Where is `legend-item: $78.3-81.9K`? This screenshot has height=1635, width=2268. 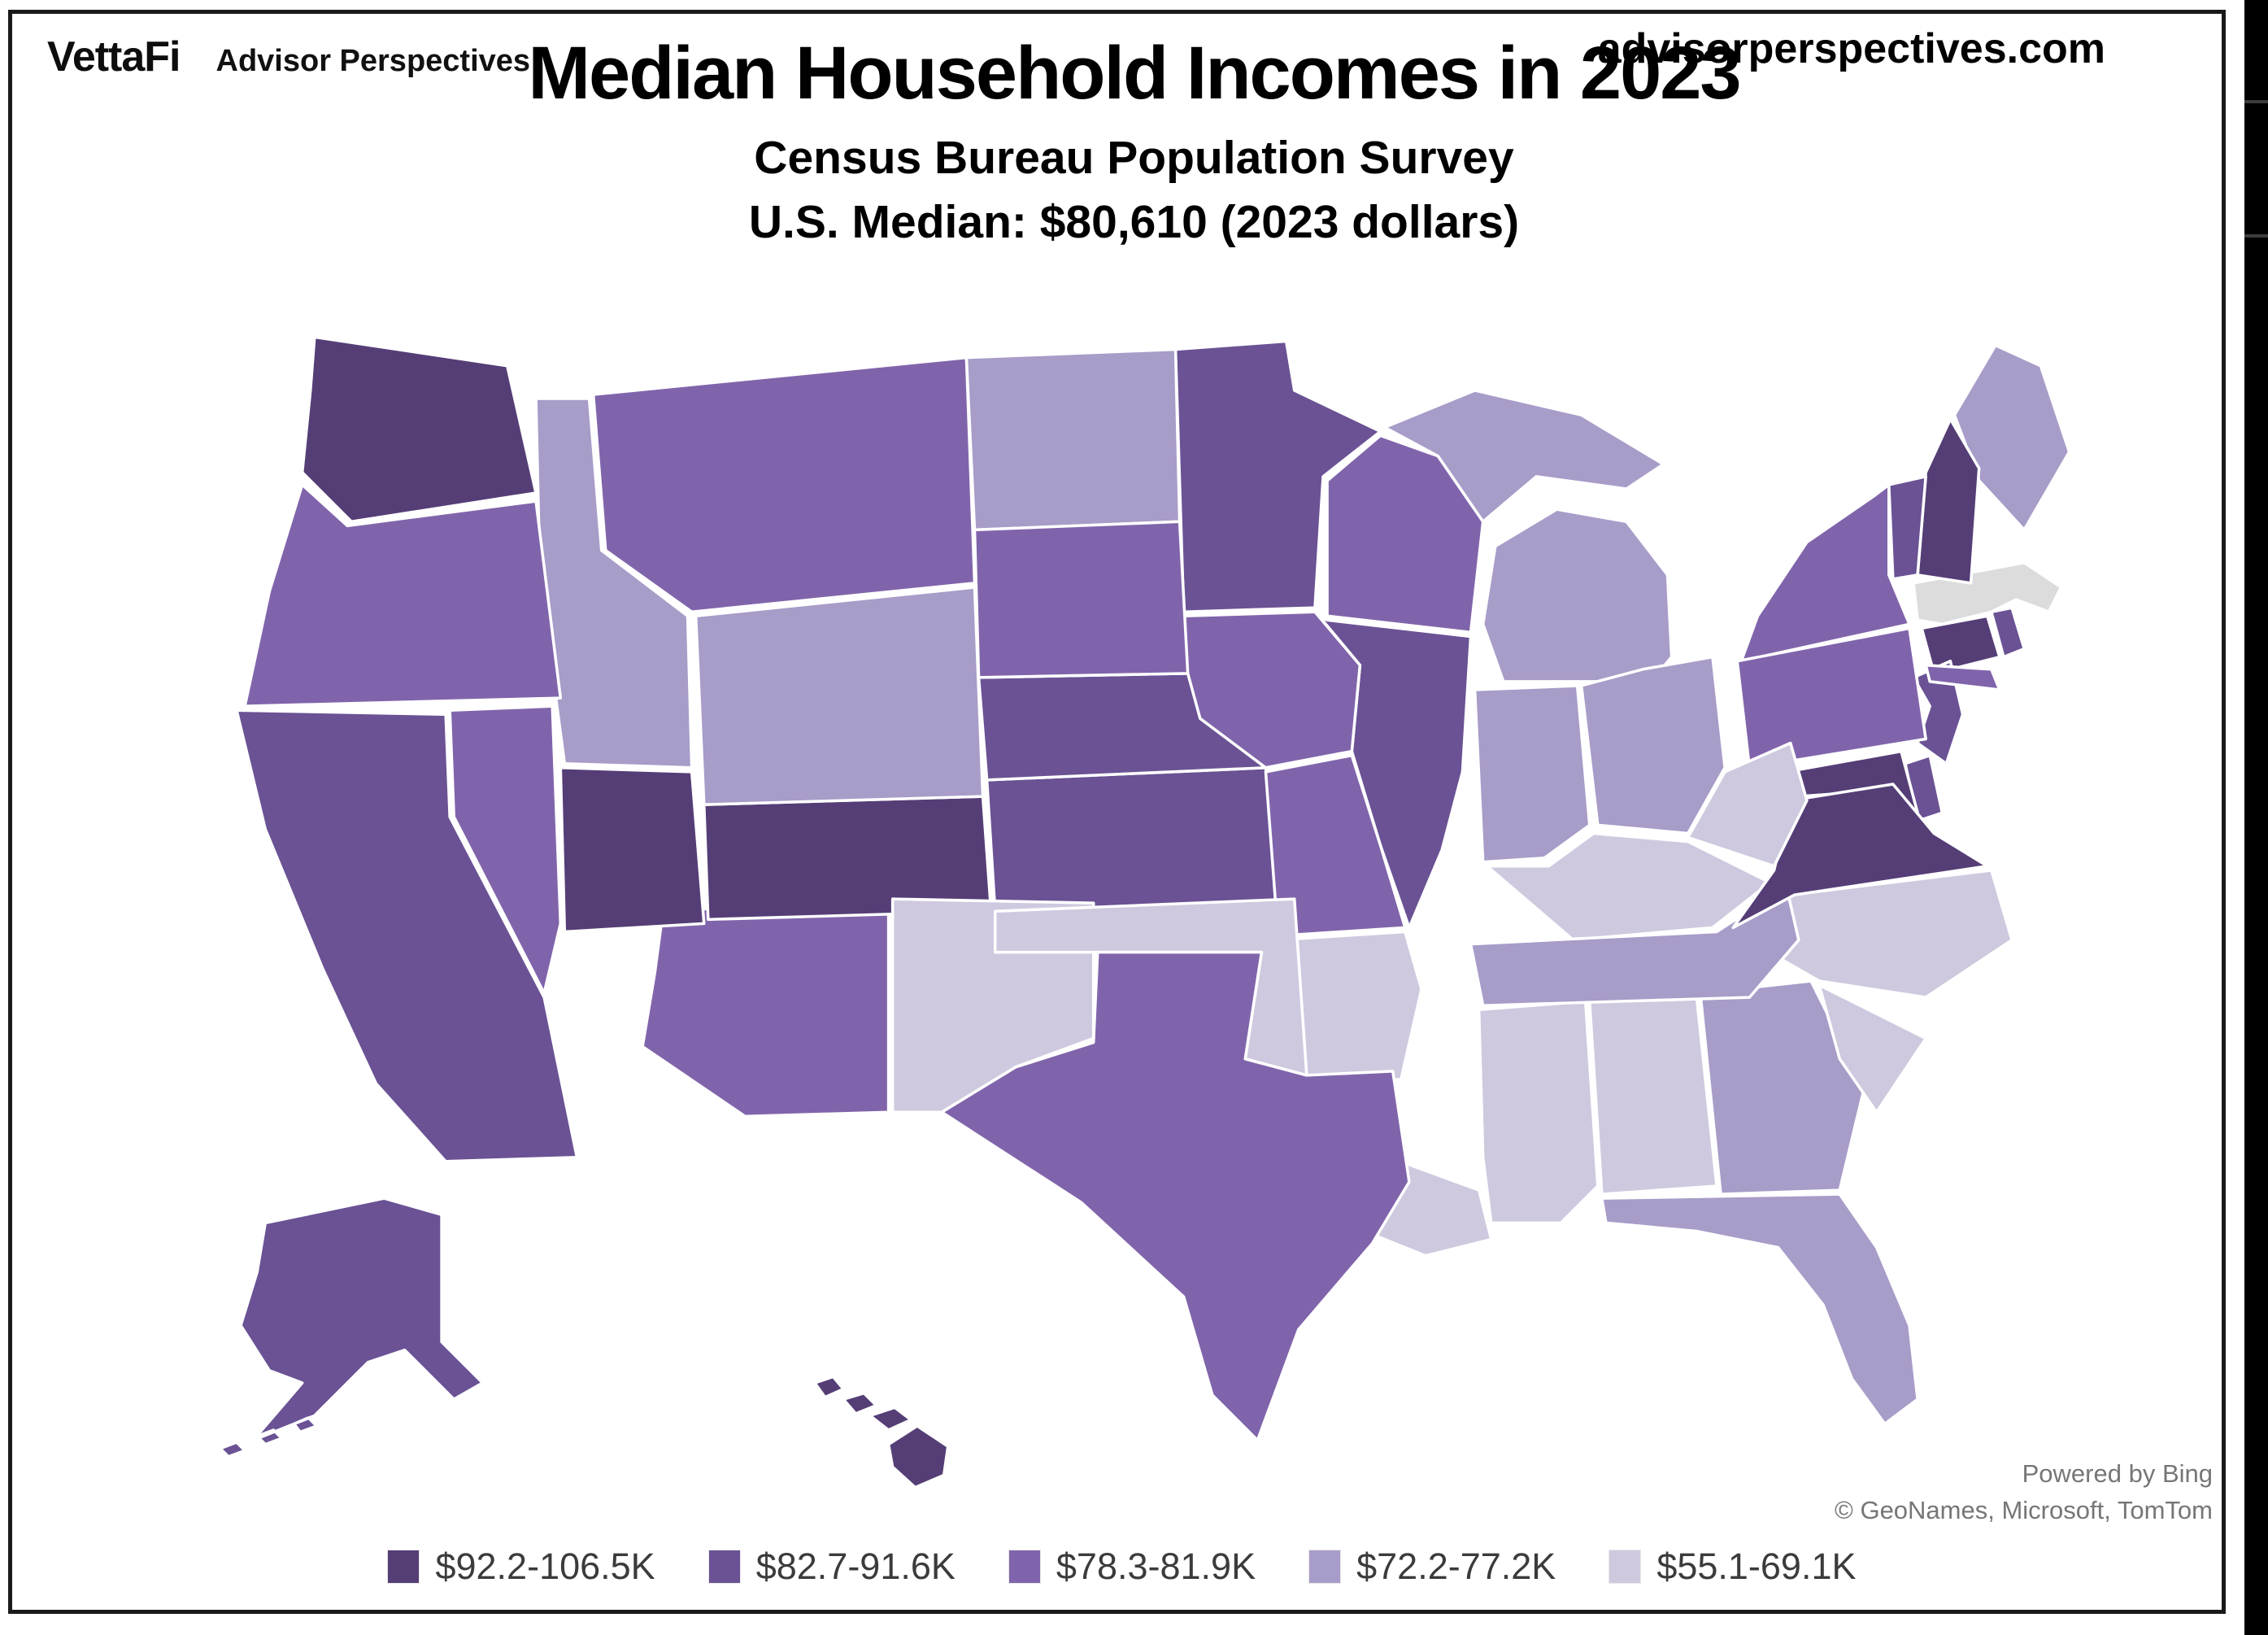 legend-item: $78.3-81.9K is located at coordinates (1132, 1567).